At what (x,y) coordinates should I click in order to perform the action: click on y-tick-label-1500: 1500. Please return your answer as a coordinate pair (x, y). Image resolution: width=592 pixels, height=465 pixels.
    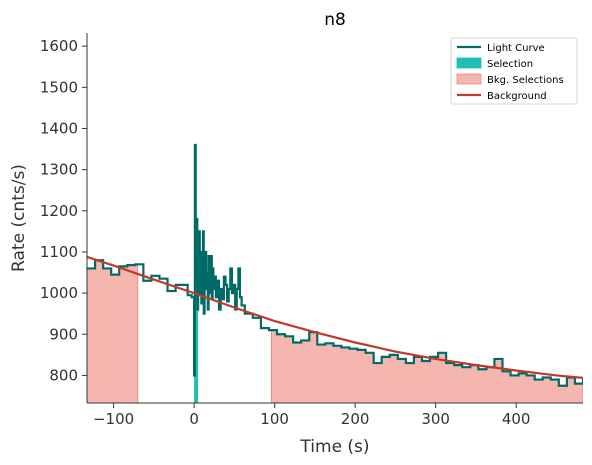
    Looking at the image, I should click on (59, 87).